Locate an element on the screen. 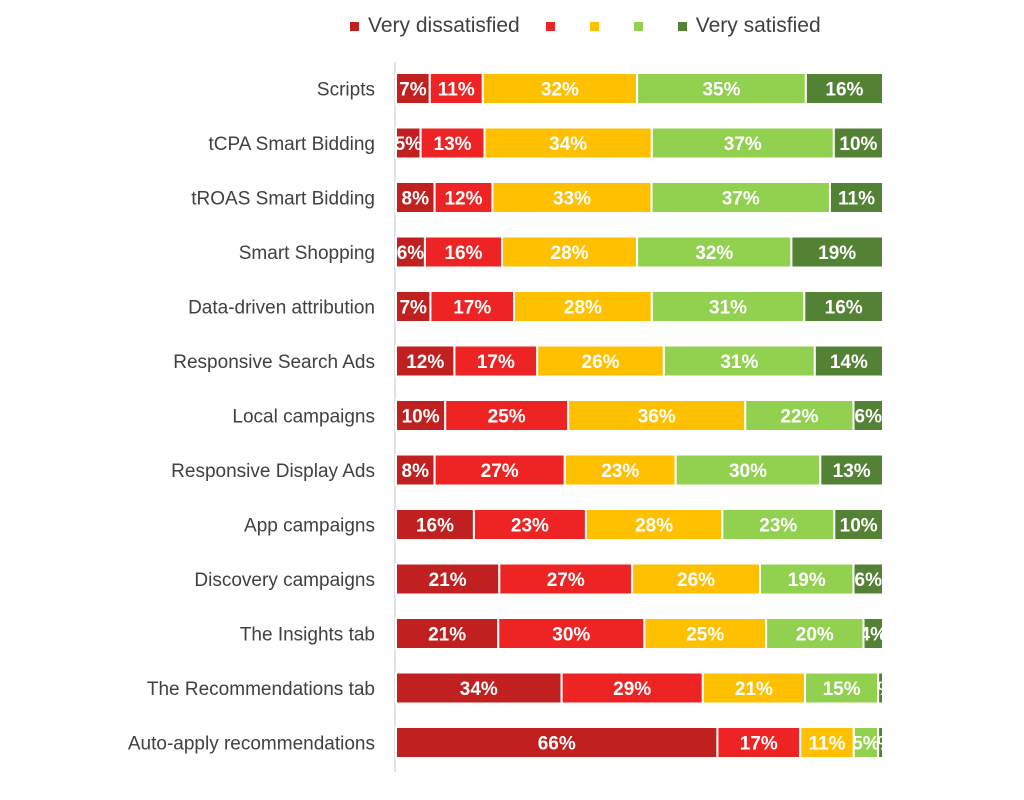 This screenshot has height=800, width=1024. data-label: 20% is located at coordinates (815, 635).